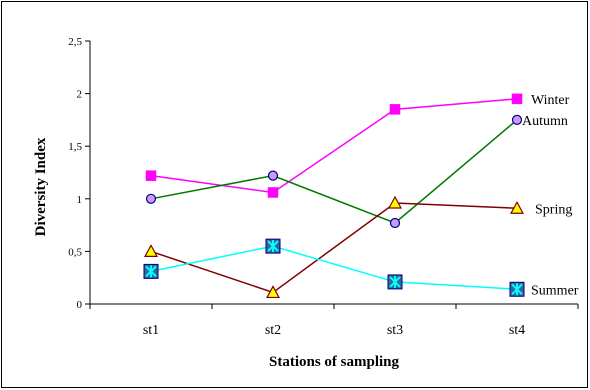 The height and width of the screenshot is (390, 590). Describe the element at coordinates (80, 200) in the screenshot. I see `y-tick-label: 1` at that location.